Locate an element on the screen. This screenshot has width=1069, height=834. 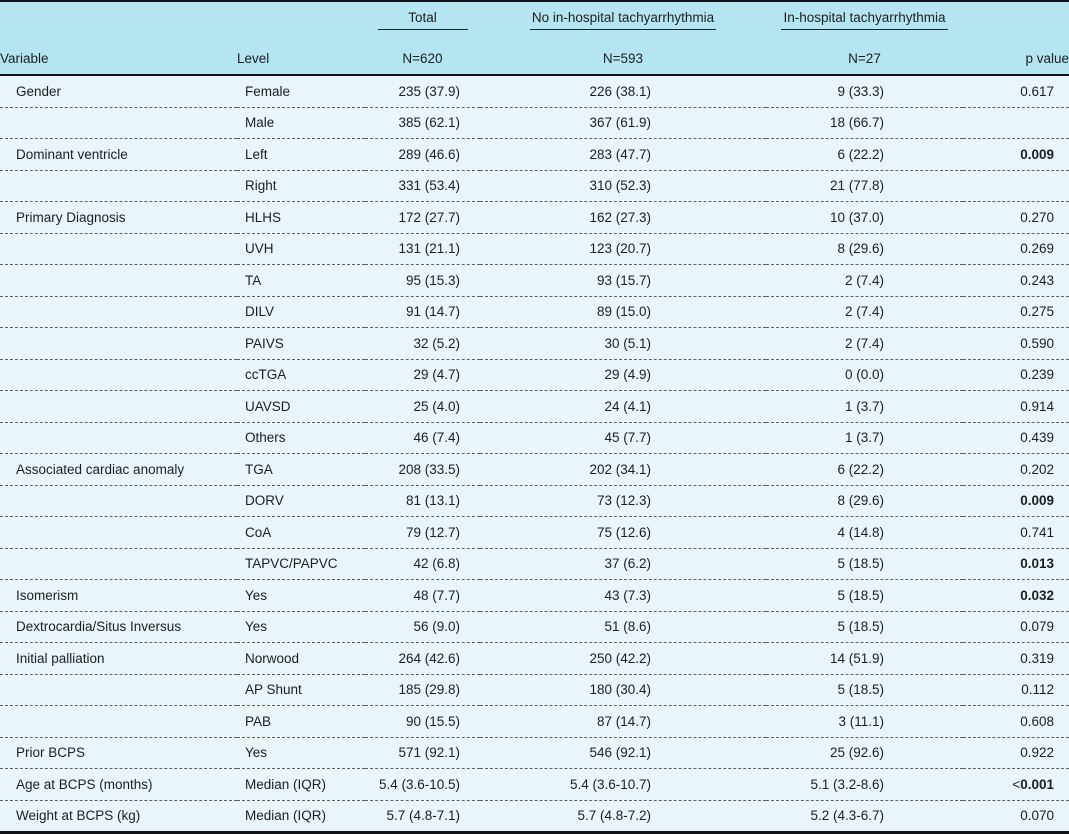
total-value-cell: 95 (15.3) is located at coordinates (422, 280).